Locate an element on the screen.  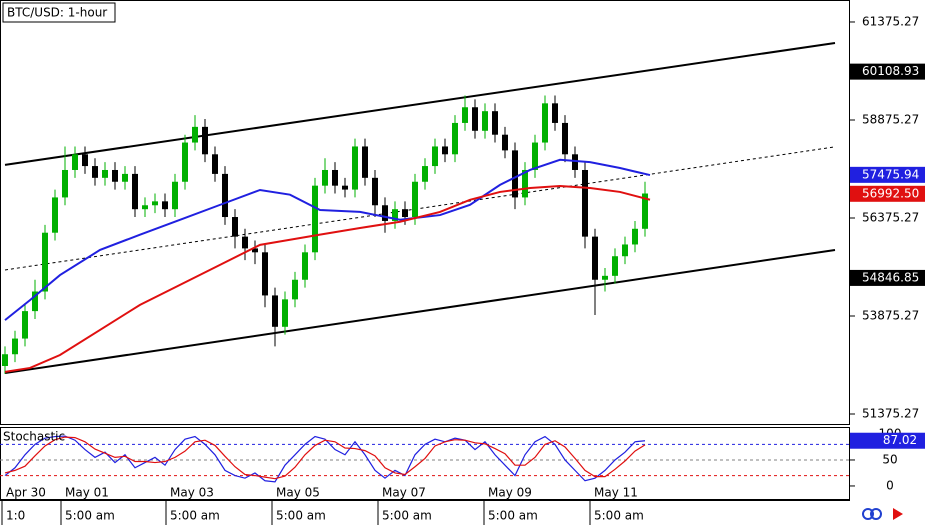
y-tick-label: 58875.27 is located at coordinates (890, 119).